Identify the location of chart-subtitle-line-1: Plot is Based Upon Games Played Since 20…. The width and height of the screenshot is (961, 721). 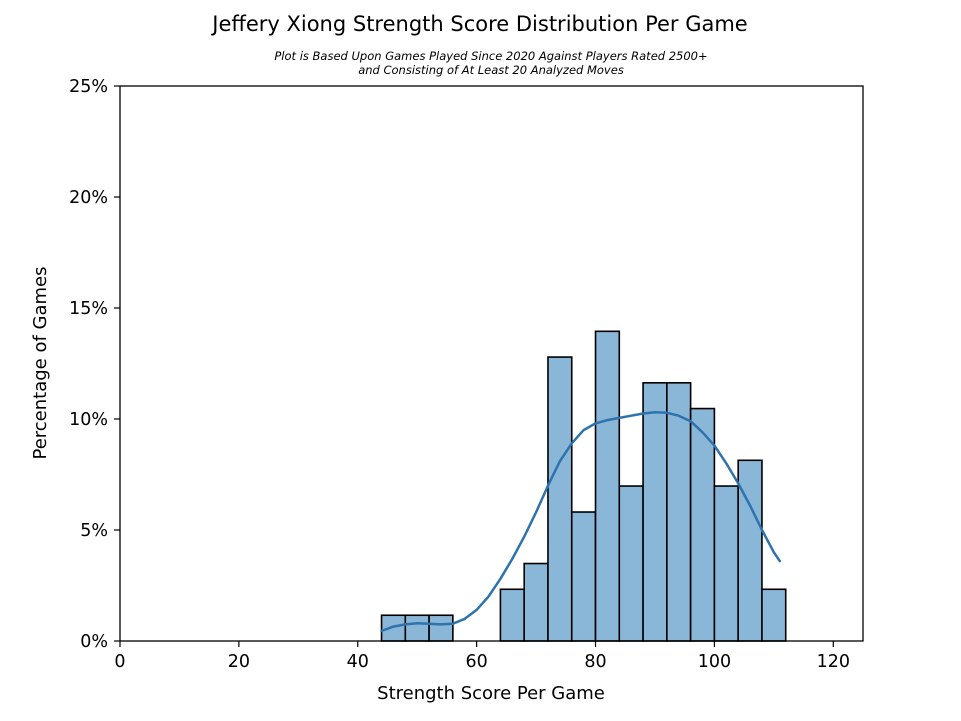
(490, 56).